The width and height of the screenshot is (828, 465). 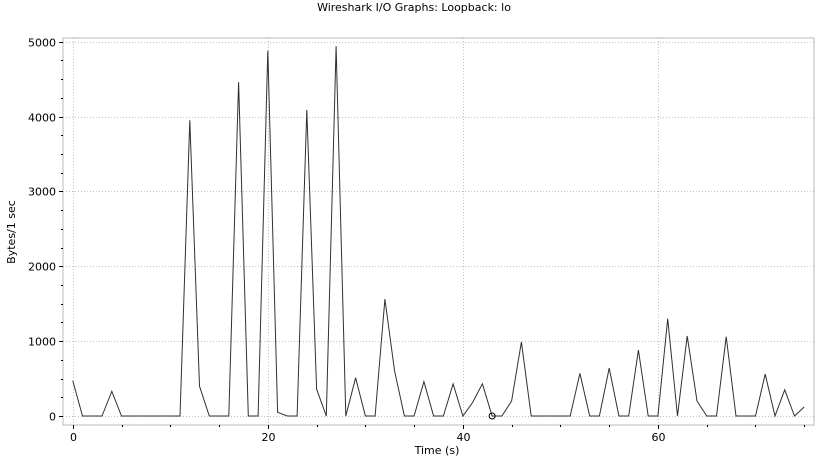 What do you see at coordinates (42, 192) in the screenshot?
I see `y-tick-label: 3000` at bounding box center [42, 192].